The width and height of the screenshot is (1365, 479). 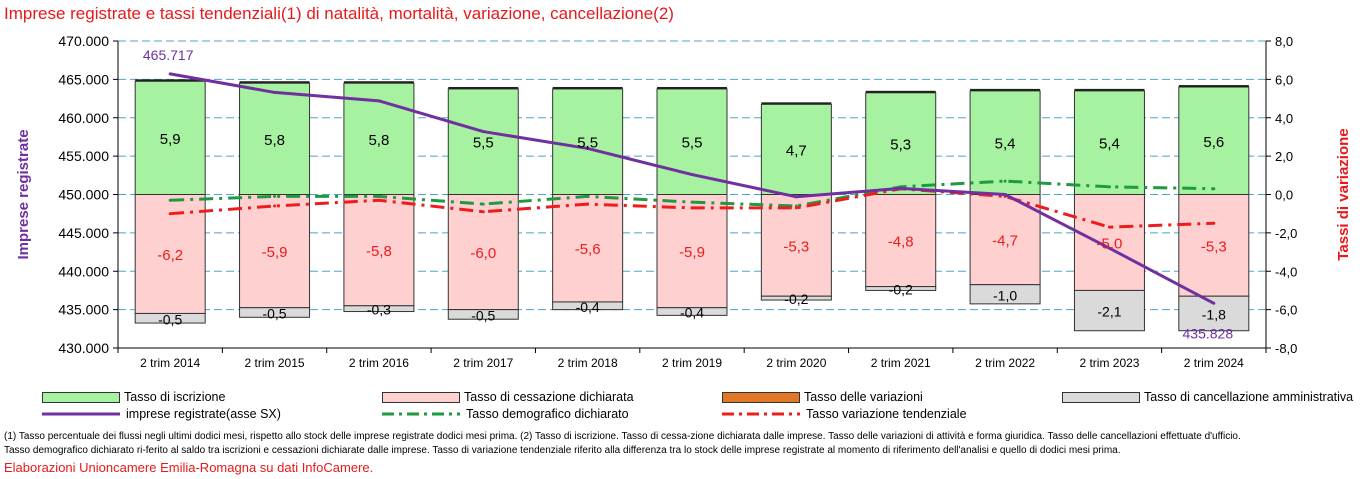 What do you see at coordinates (83, 79) in the screenshot?
I see `left-tick-label: 465.000` at bounding box center [83, 79].